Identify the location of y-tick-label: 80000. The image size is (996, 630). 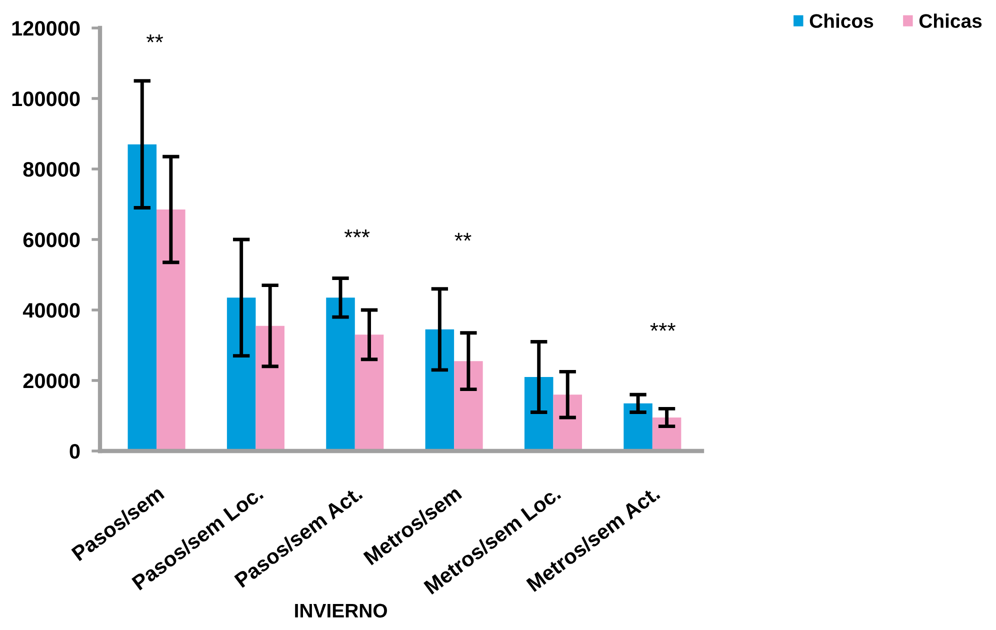
(51, 169).